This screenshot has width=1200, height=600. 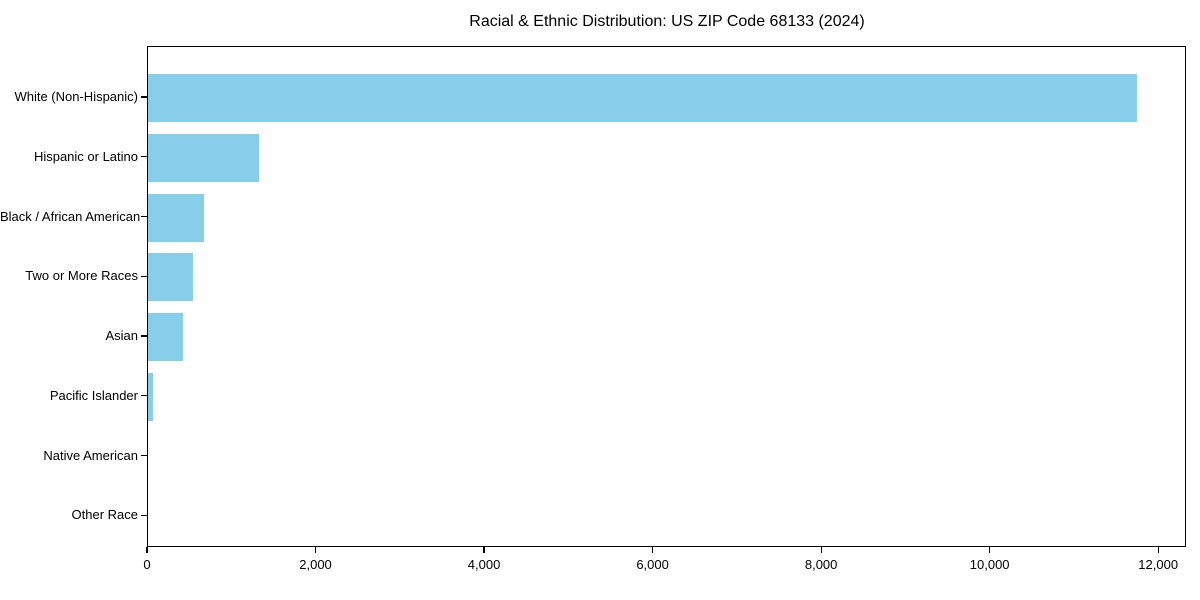 I want to click on bar-two-or-more-races, so click(x=170, y=277).